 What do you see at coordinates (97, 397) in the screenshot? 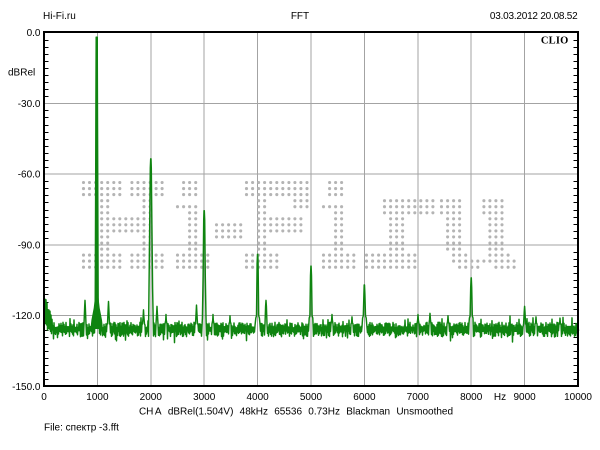
I see `svg-text: 1000` at bounding box center [97, 397].